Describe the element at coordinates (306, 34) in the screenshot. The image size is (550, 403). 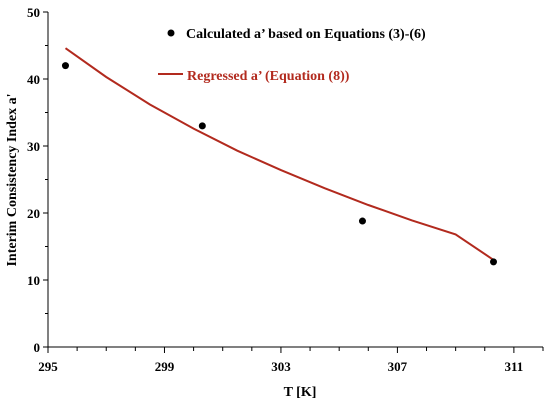
I see `legend-label-calculated: Calculated a’ based on Equations (3)-(6)` at that location.